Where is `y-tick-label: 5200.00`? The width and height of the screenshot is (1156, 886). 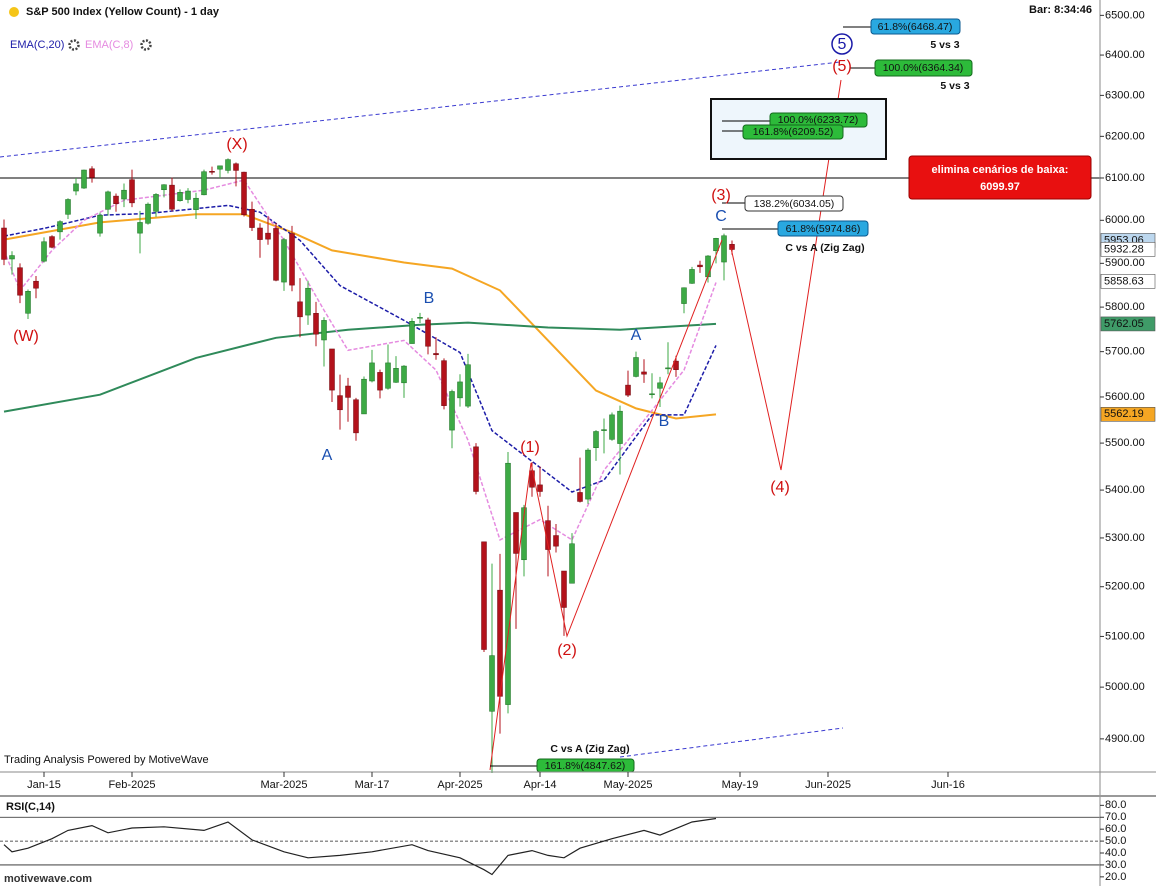 y-tick-label: 5200.00 is located at coordinates (1125, 587).